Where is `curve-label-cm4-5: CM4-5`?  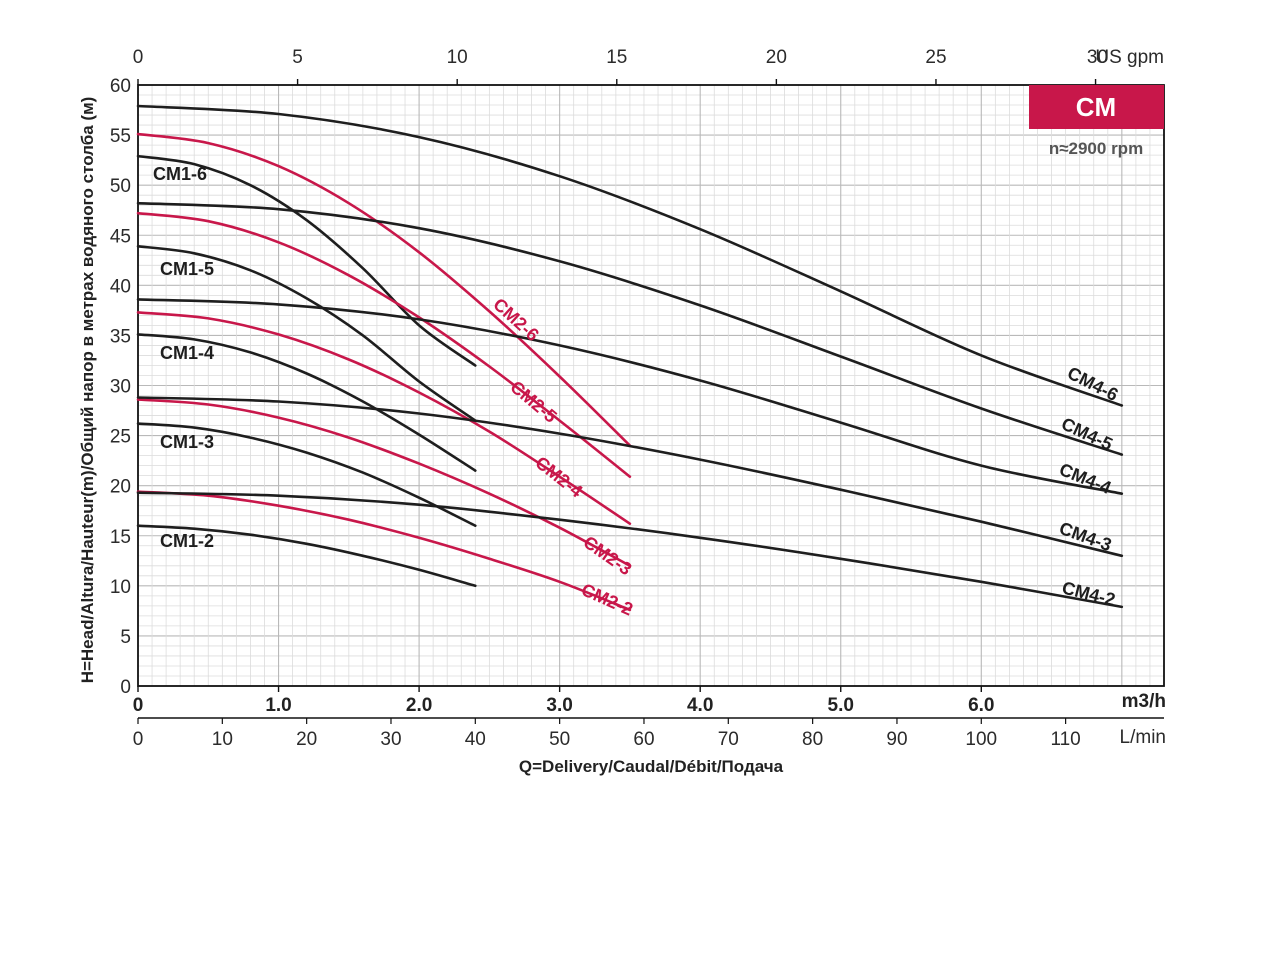
curve-label-cm4-5: CM4-5 is located at coordinates (1086, 433).